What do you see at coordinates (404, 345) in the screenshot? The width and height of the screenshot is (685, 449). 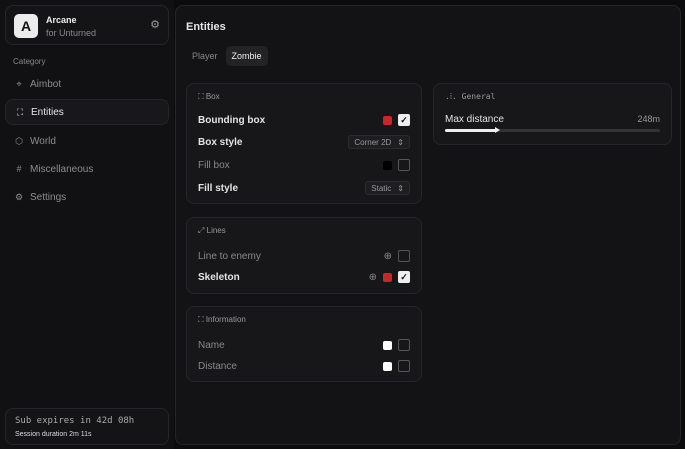 I see `name-checkbox` at bounding box center [404, 345].